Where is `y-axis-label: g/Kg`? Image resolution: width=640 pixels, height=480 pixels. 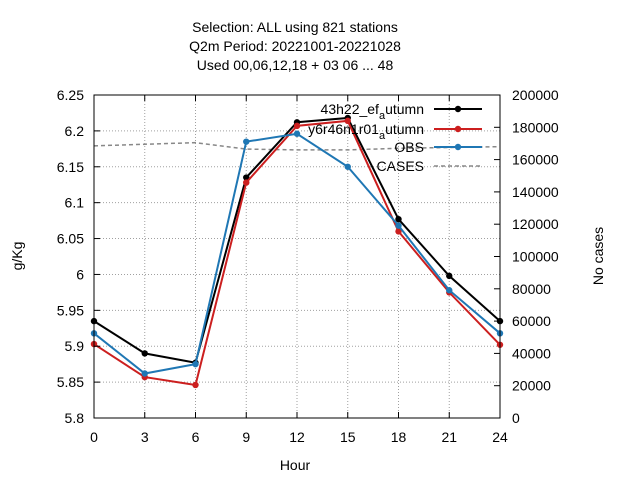 y-axis-label: g/Kg is located at coordinates (17, 256).